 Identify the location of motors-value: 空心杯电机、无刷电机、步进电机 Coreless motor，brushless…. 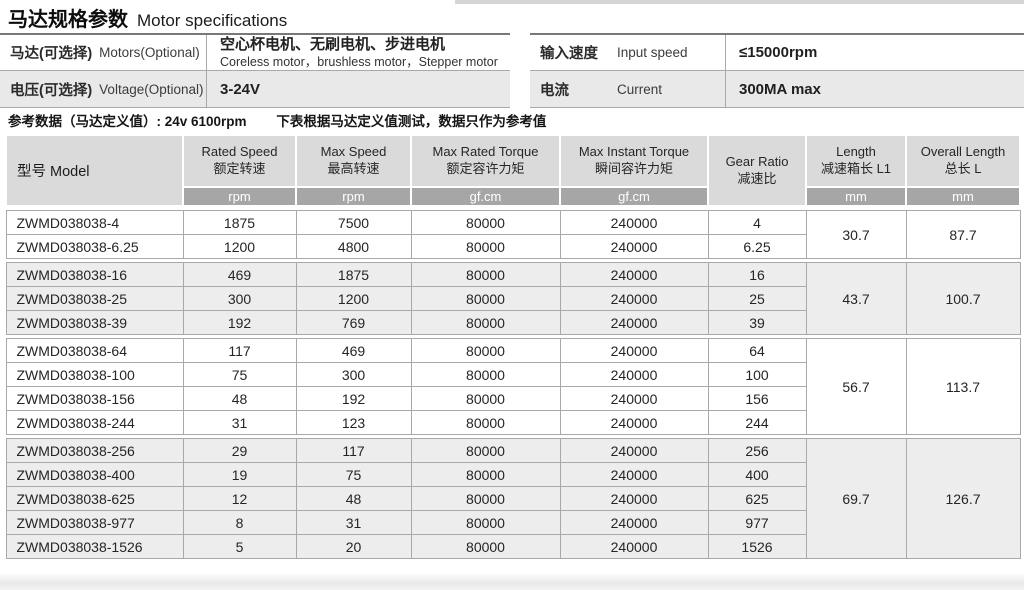
(358, 52).